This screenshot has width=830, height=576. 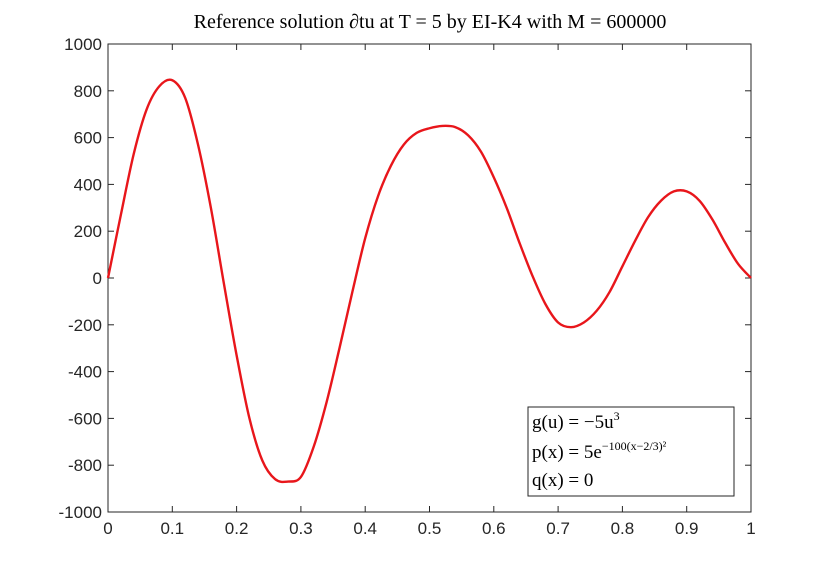 What do you see at coordinates (576, 421) in the screenshot?
I see `annotation-line-g: g(u) = −5u3` at bounding box center [576, 421].